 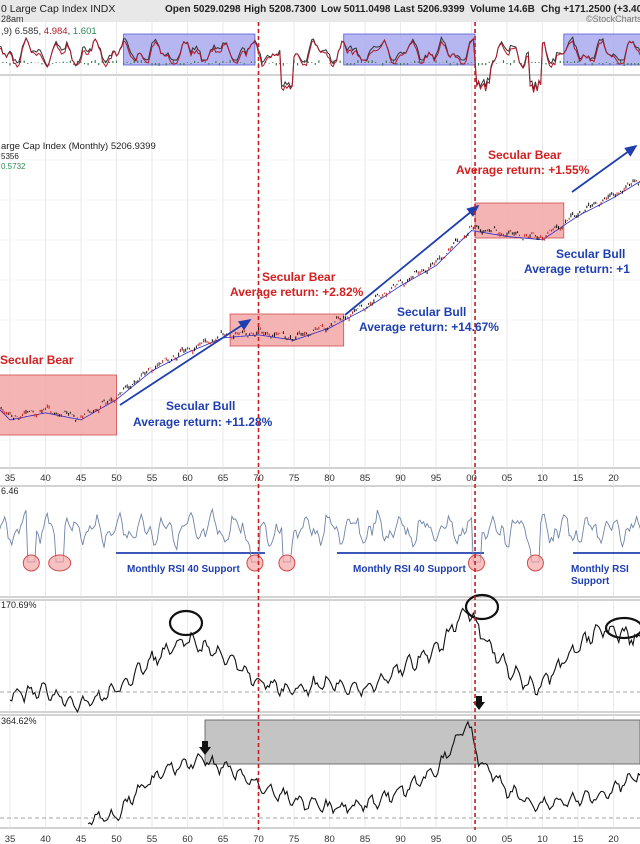 What do you see at coordinates (58, 9) in the screenshot?
I see `chart-title: 0 Large Cap Index INDX` at bounding box center [58, 9].